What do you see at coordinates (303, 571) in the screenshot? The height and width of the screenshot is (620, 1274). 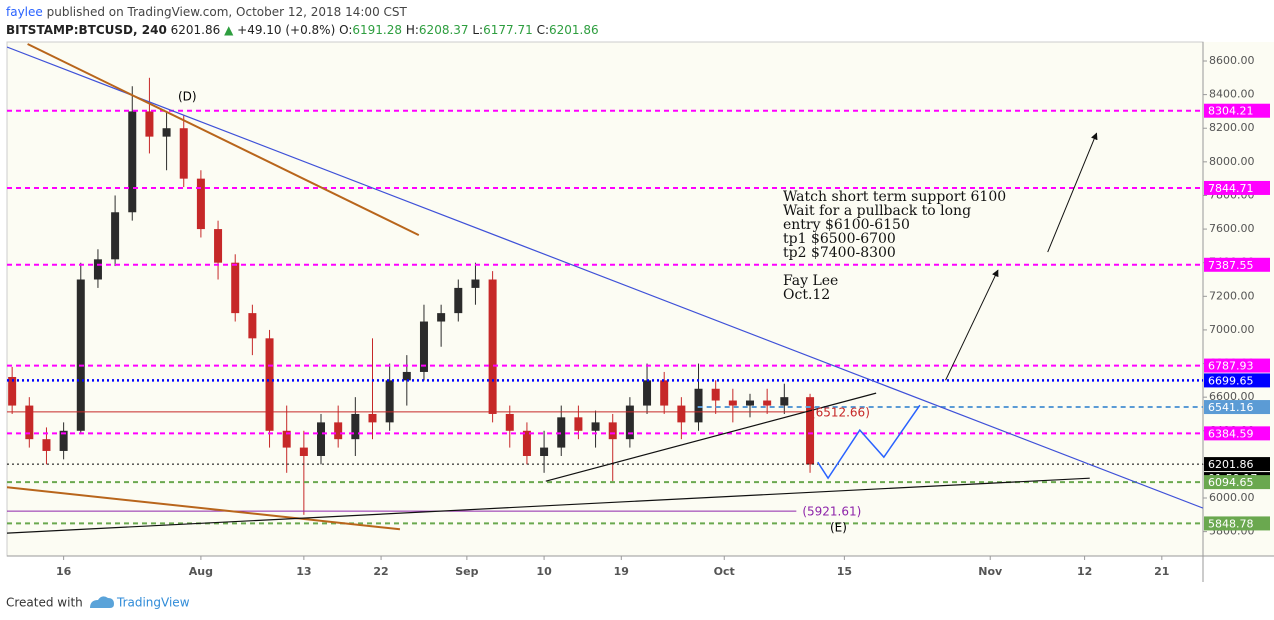 I see `x-tick-label: 13` at bounding box center [303, 571].